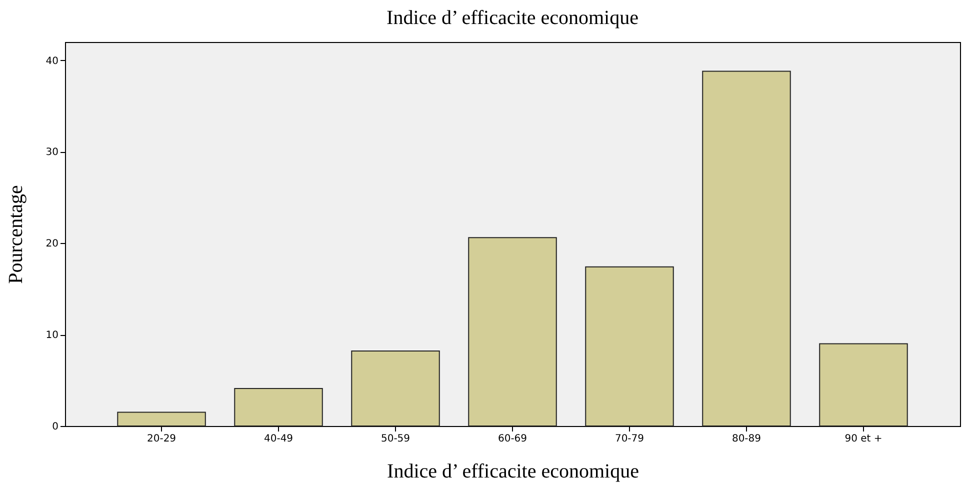 The image size is (965, 486). I want to click on y-tick-label: 0, so click(55, 427).